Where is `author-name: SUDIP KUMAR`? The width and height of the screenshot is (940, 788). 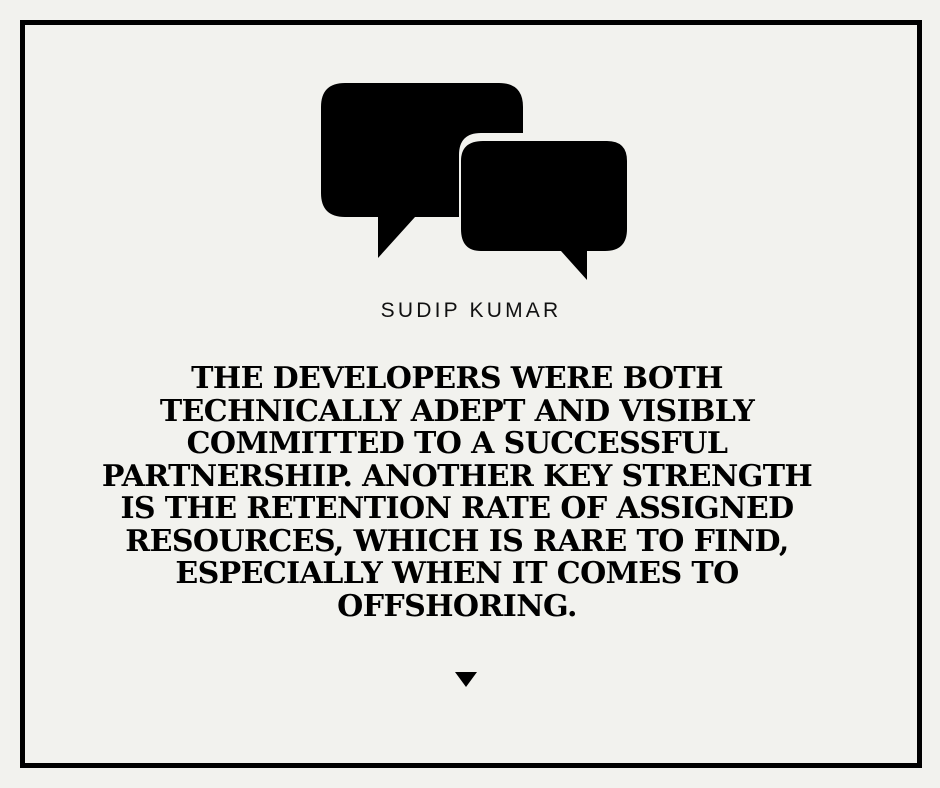
author-name: SUDIP KUMAR is located at coordinates (471, 310).